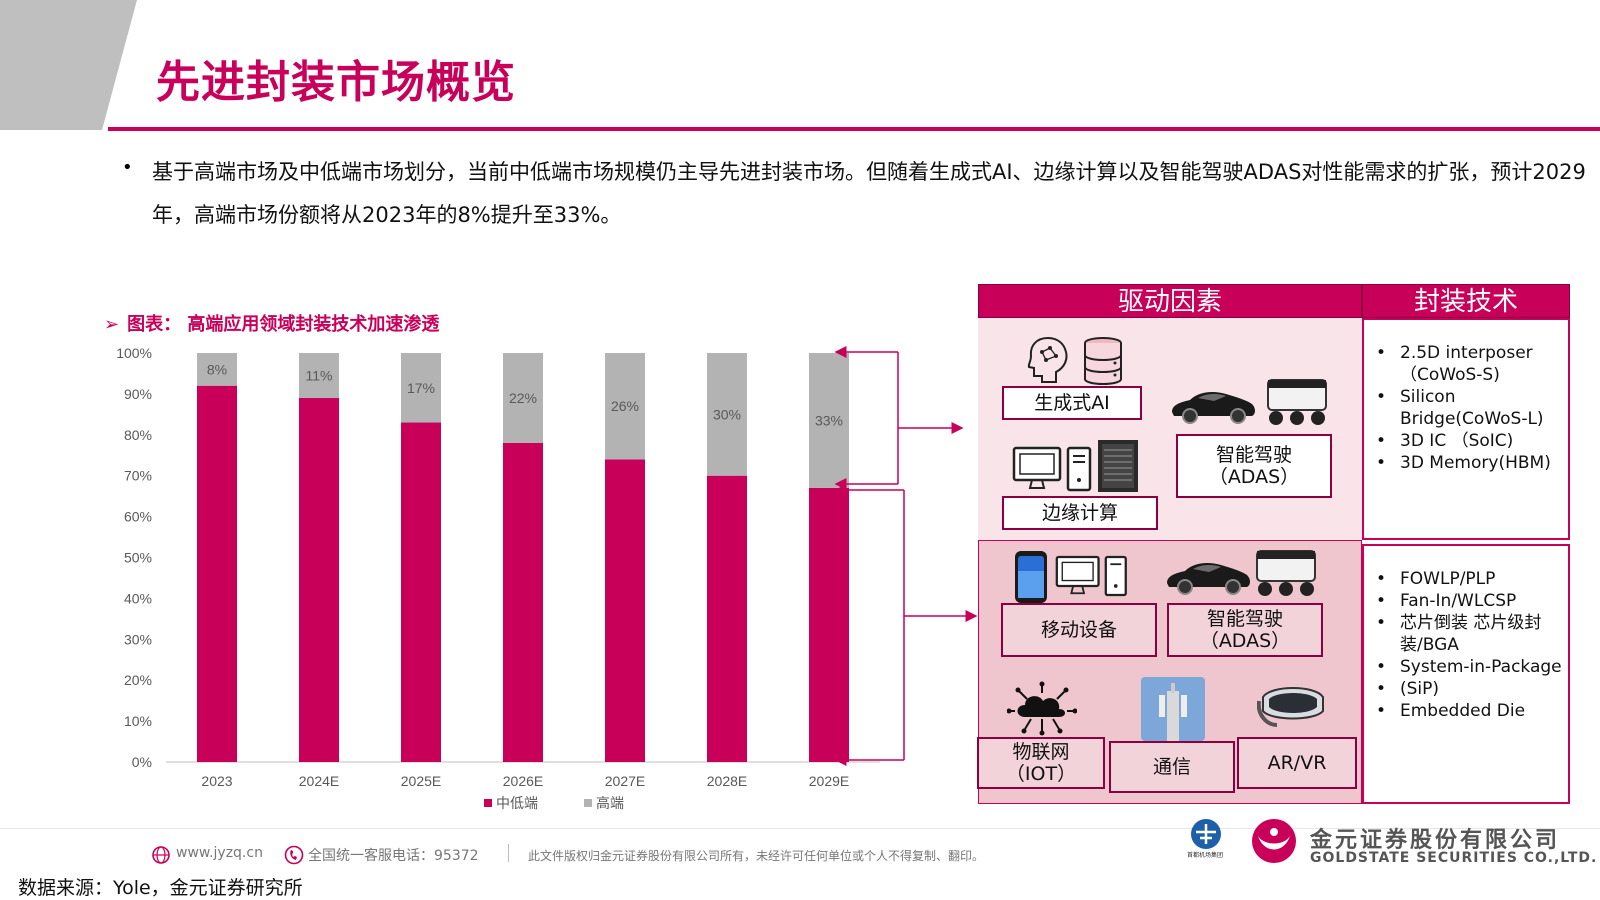  What do you see at coordinates (319, 781) in the screenshot?
I see `x-tick-label: 2024E` at bounding box center [319, 781].